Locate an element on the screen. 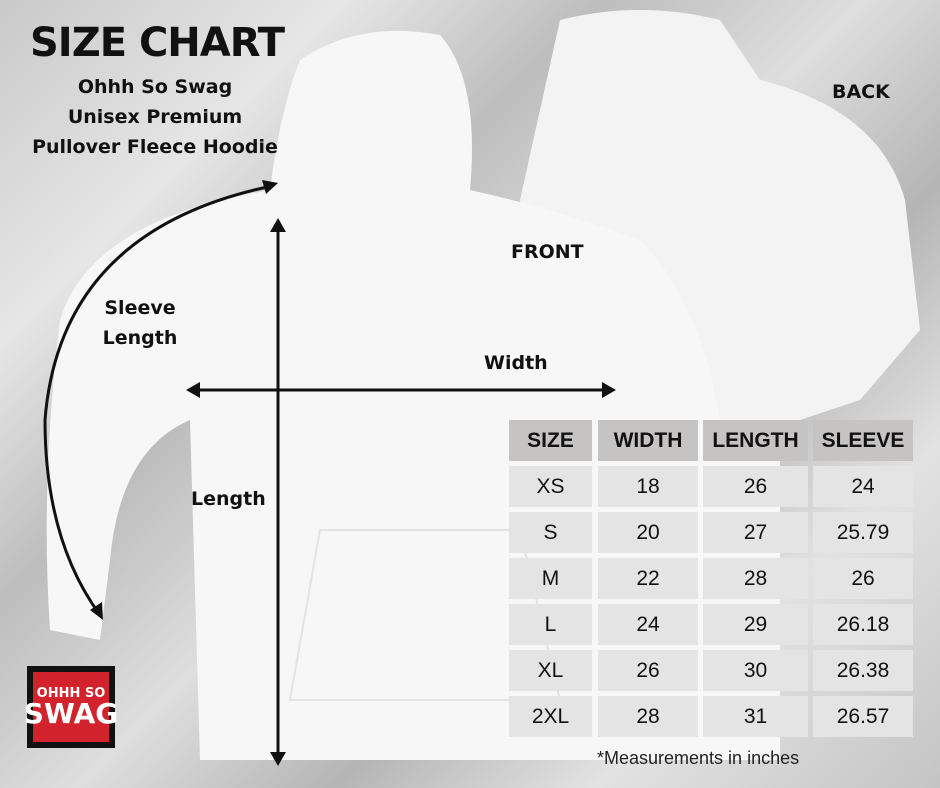 The height and width of the screenshot is (788, 940). sleeve-label: Length is located at coordinates (140, 338).